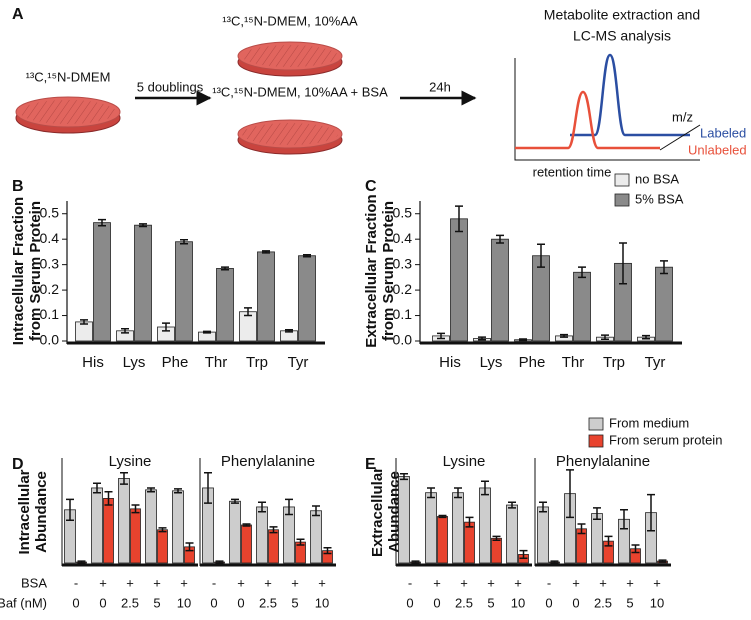 Image resolution: width=751 pixels, height=620 pixels. I want to click on y-axis-label: Intracellular, so click(24, 511).